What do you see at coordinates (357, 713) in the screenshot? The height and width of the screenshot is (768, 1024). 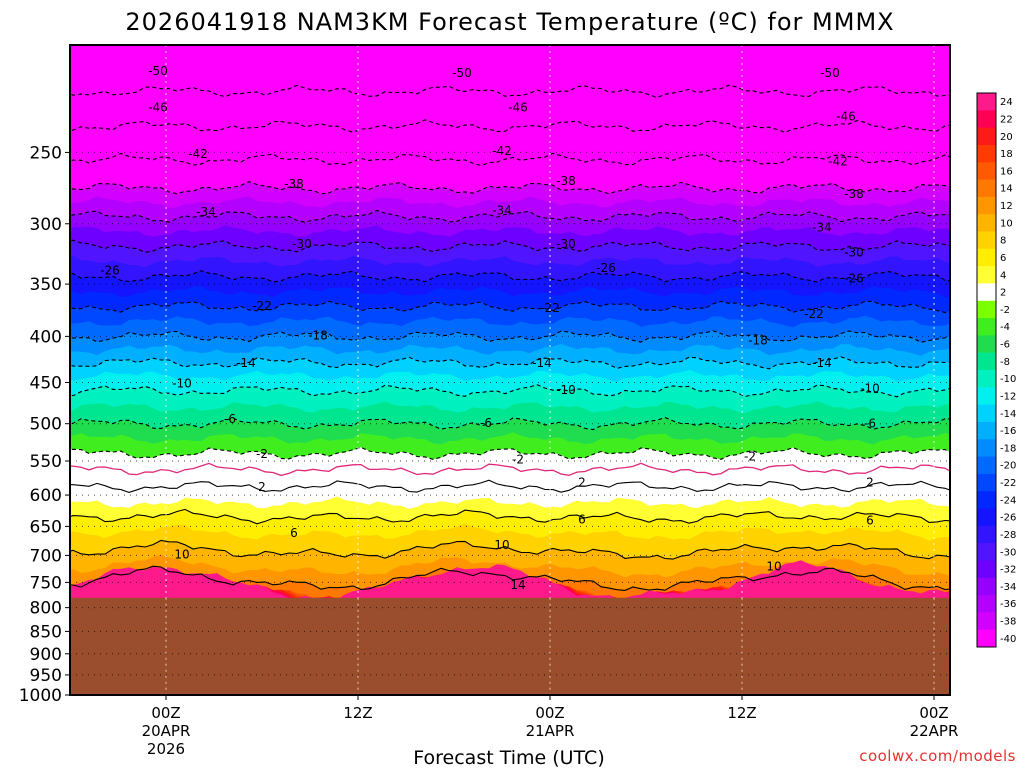 I see `x-tick-label: 12Z` at bounding box center [357, 713].